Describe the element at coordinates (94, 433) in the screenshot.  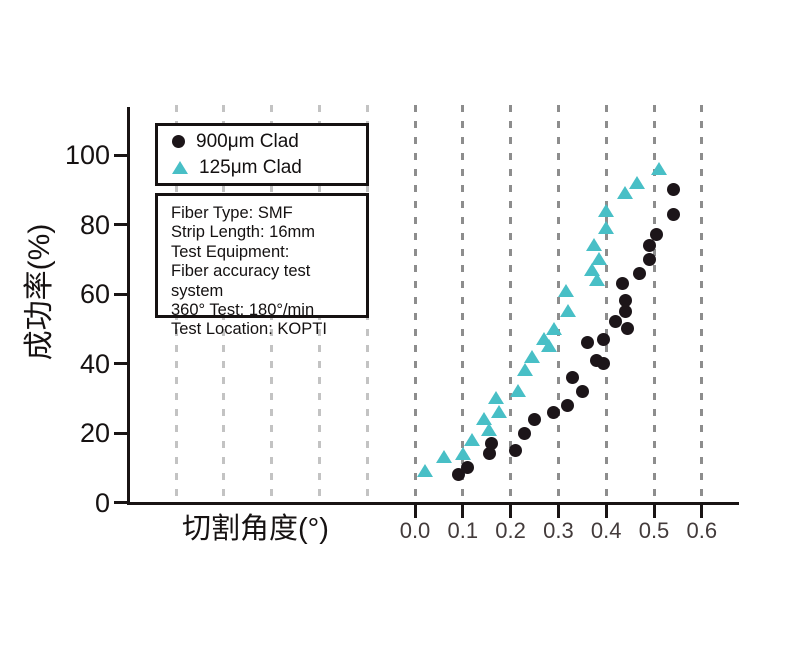
I see `y-tick-label: 20` at that location.